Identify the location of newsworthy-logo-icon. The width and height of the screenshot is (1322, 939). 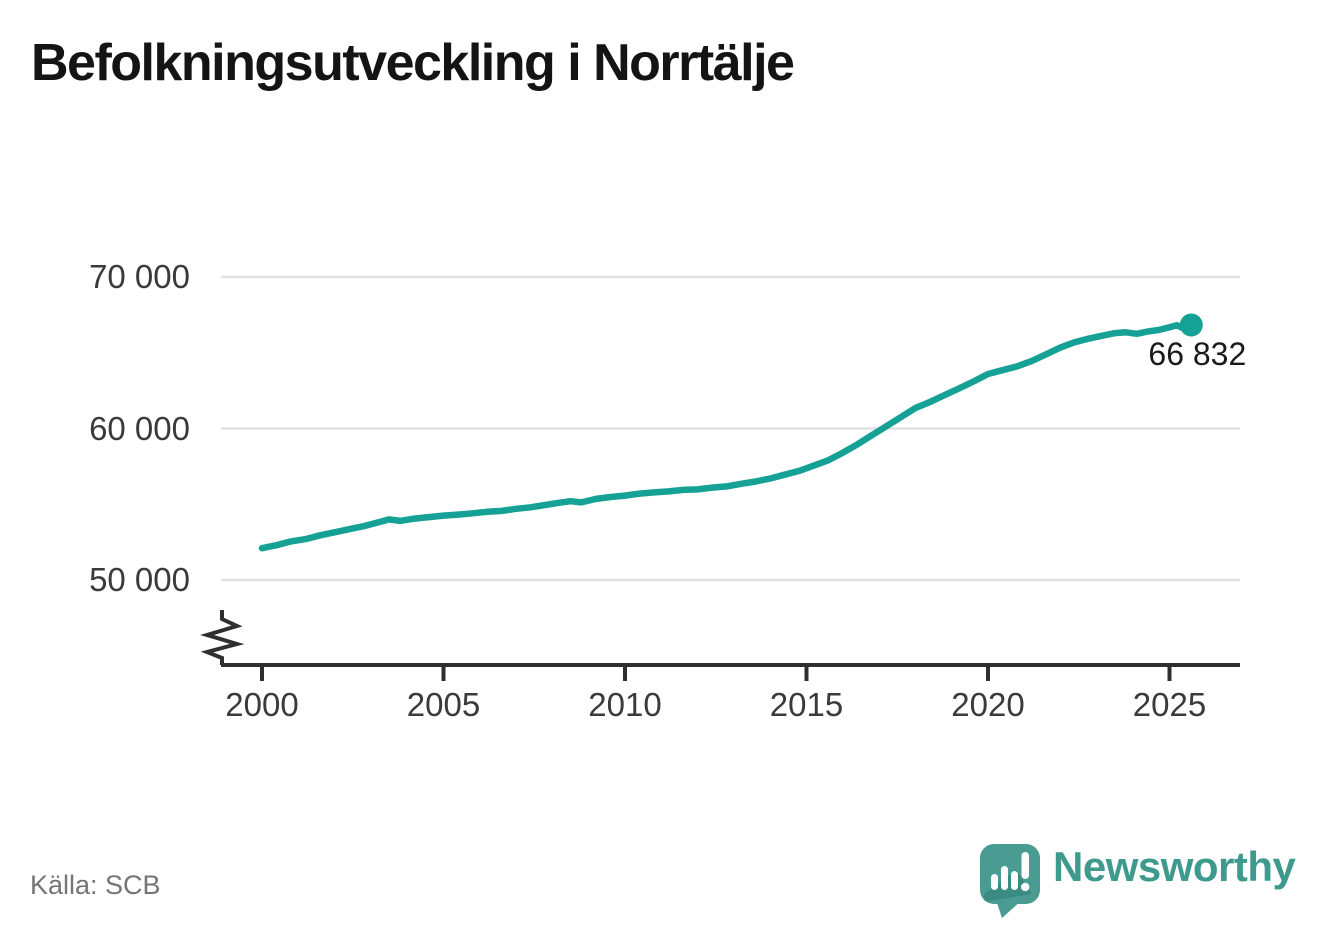
(1011, 883).